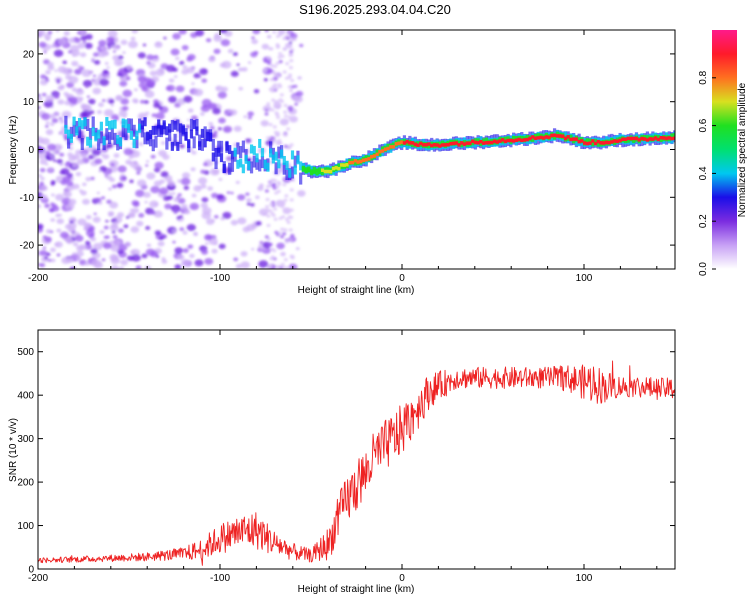 The image size is (750, 600). What do you see at coordinates (31, 570) in the screenshot?
I see `y-tick-label: 0` at bounding box center [31, 570].